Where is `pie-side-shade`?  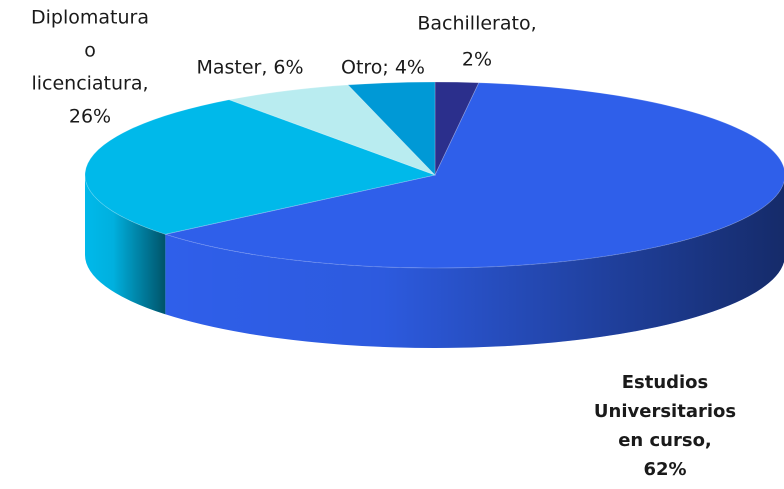
pie-side-shade is located at coordinates (125, 245).